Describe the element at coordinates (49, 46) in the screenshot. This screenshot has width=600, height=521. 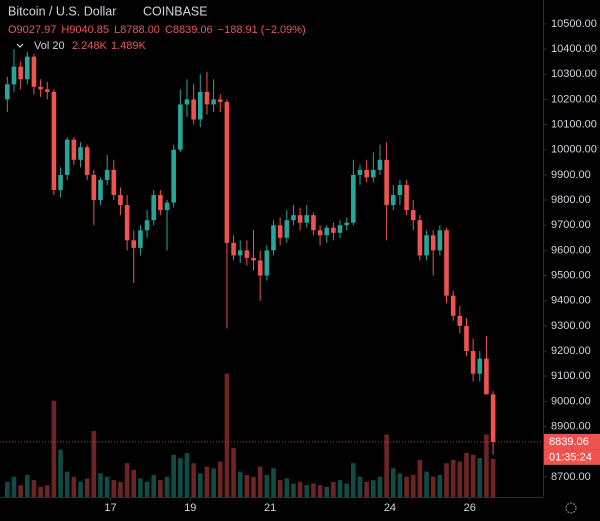
I see `volume-legend-title: Vol 20` at that location.